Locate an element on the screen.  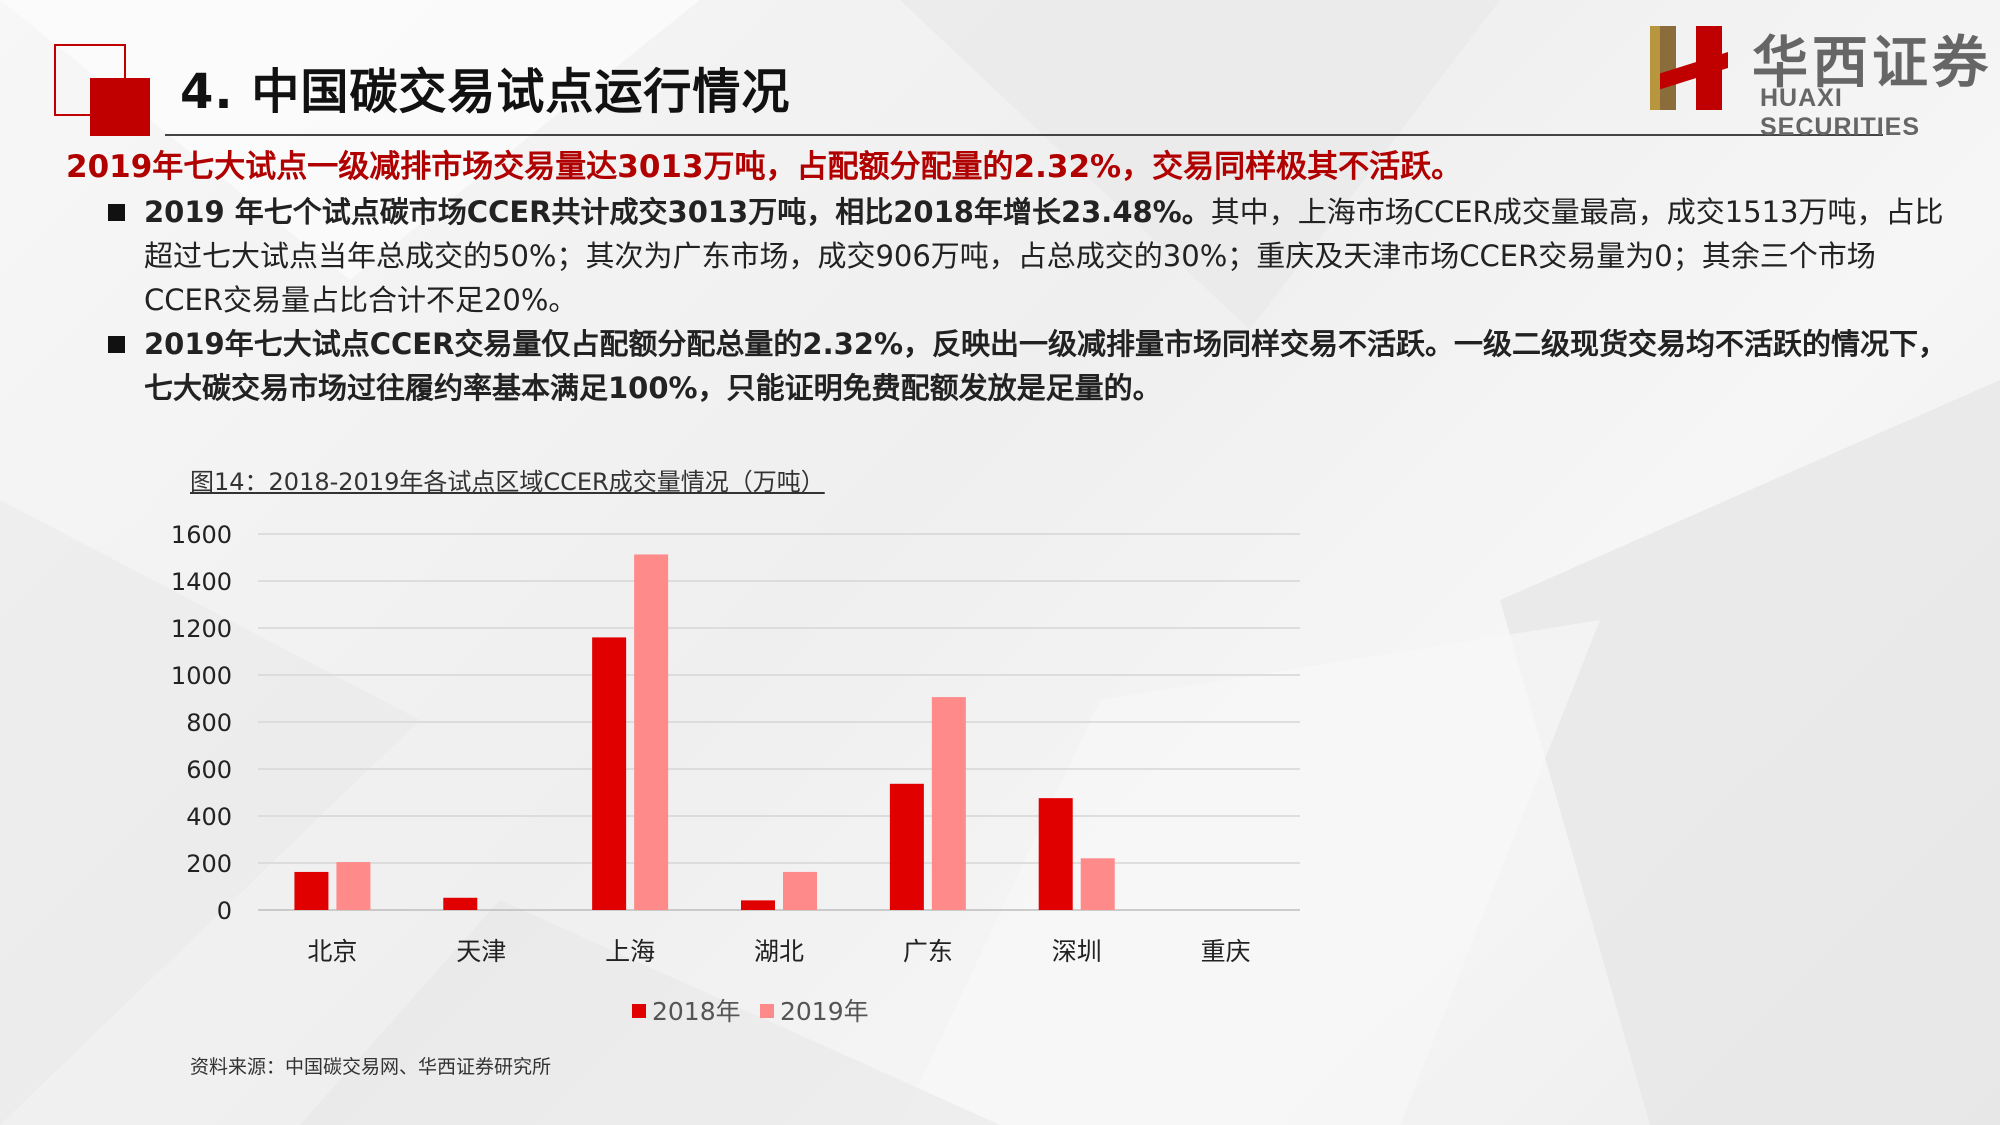
x-tick-label: 重庆 is located at coordinates (1226, 951).